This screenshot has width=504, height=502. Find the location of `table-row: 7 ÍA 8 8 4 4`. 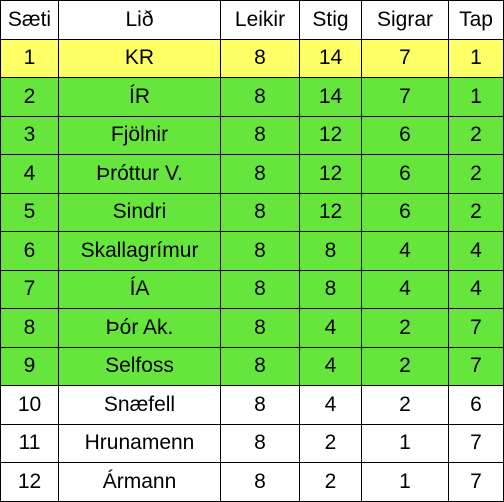

table-row: 7 ÍA 8 8 4 4 is located at coordinates (252, 289).